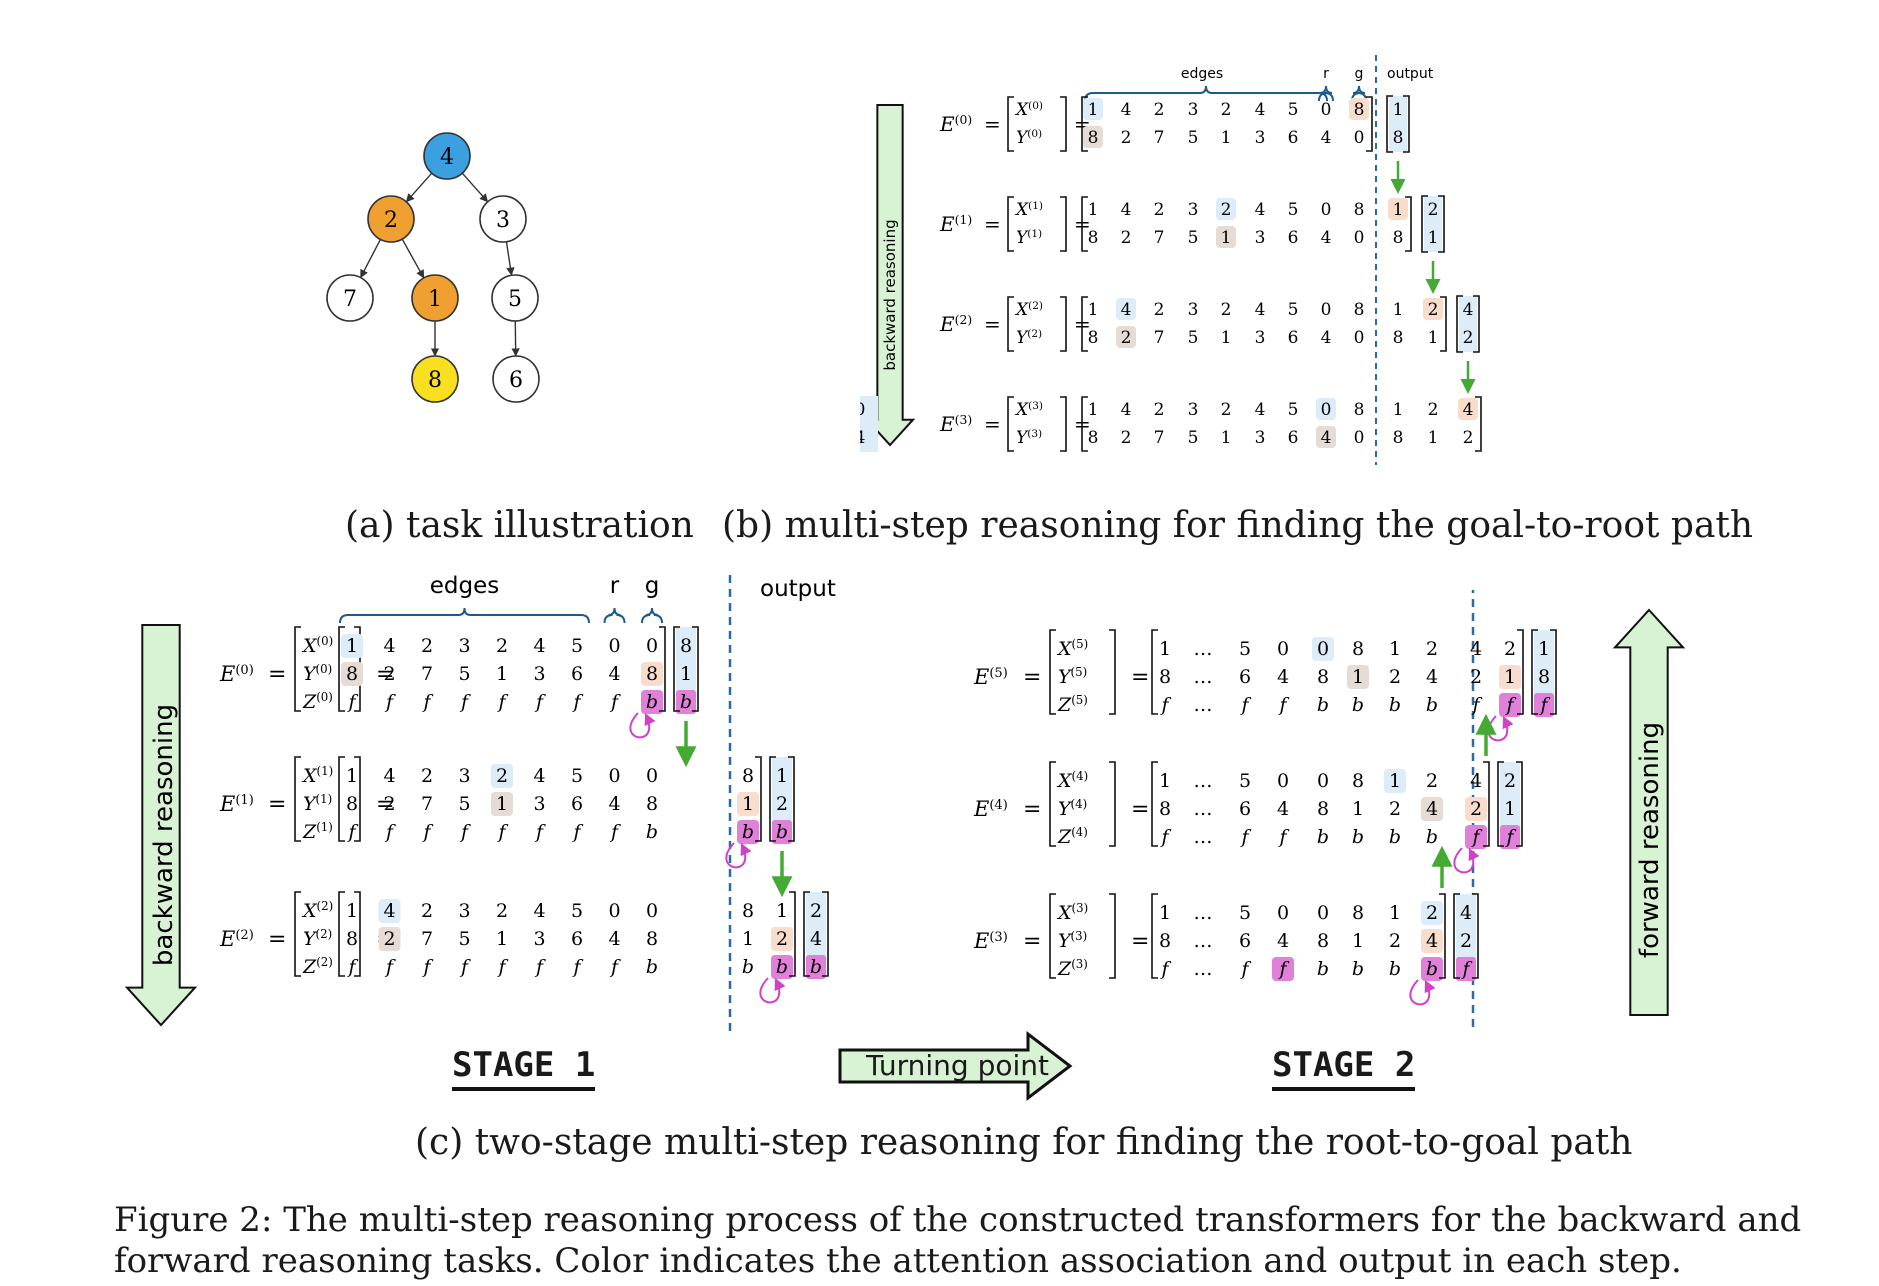 The image size is (1879, 1286). Describe the element at coordinates (1398, 138) in the screenshot. I see `output-value: 8` at that location.